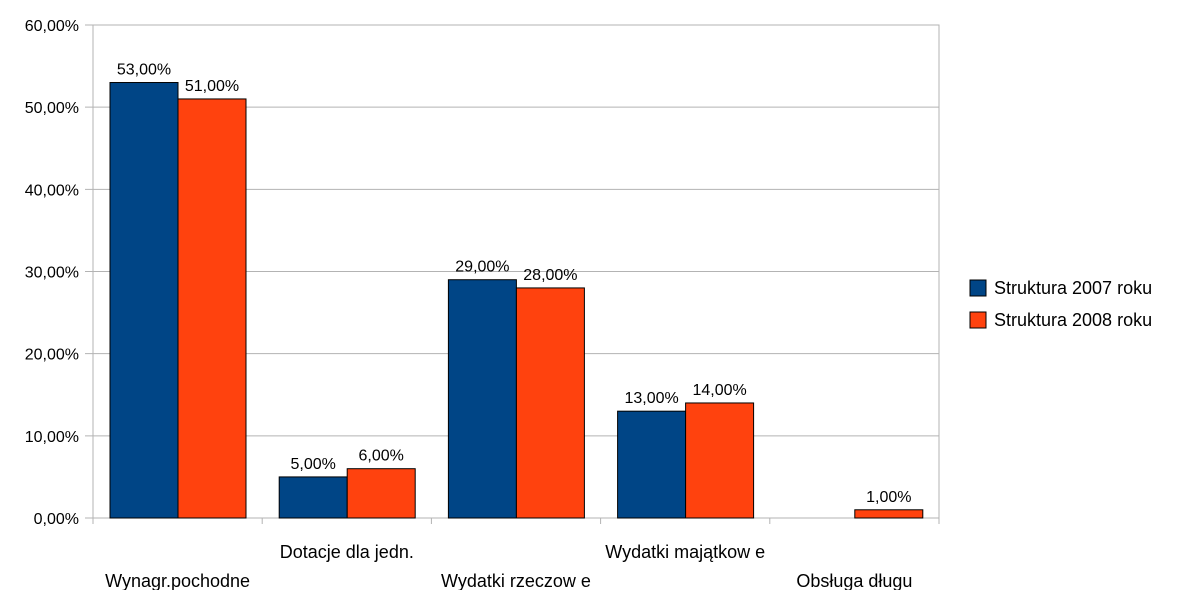 The image size is (1186, 590). I want to click on y-tick-label: 40,00%, so click(52, 190).